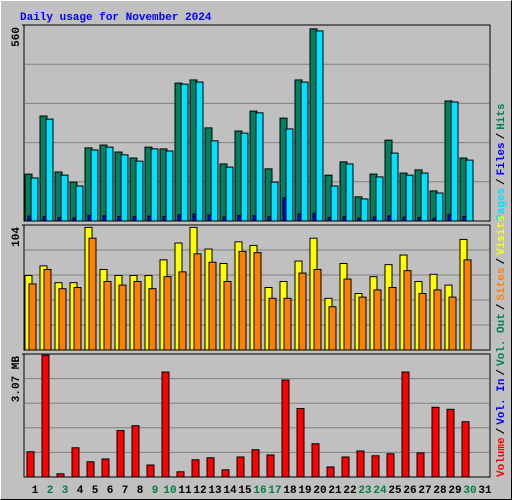  I want to click on x-tick-label: 15, so click(245, 491).